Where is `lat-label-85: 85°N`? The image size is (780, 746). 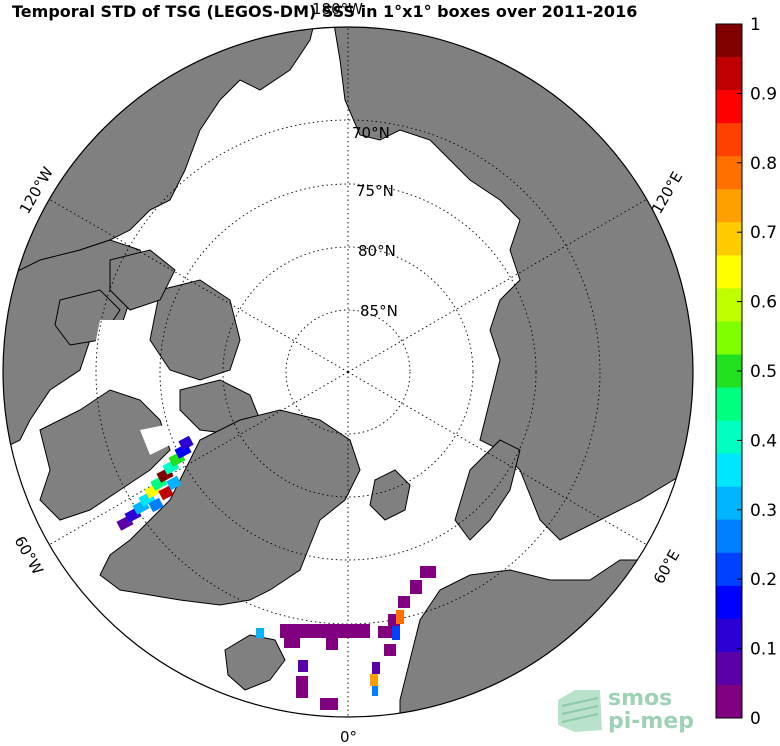 lat-label-85: 85°N is located at coordinates (379, 311).